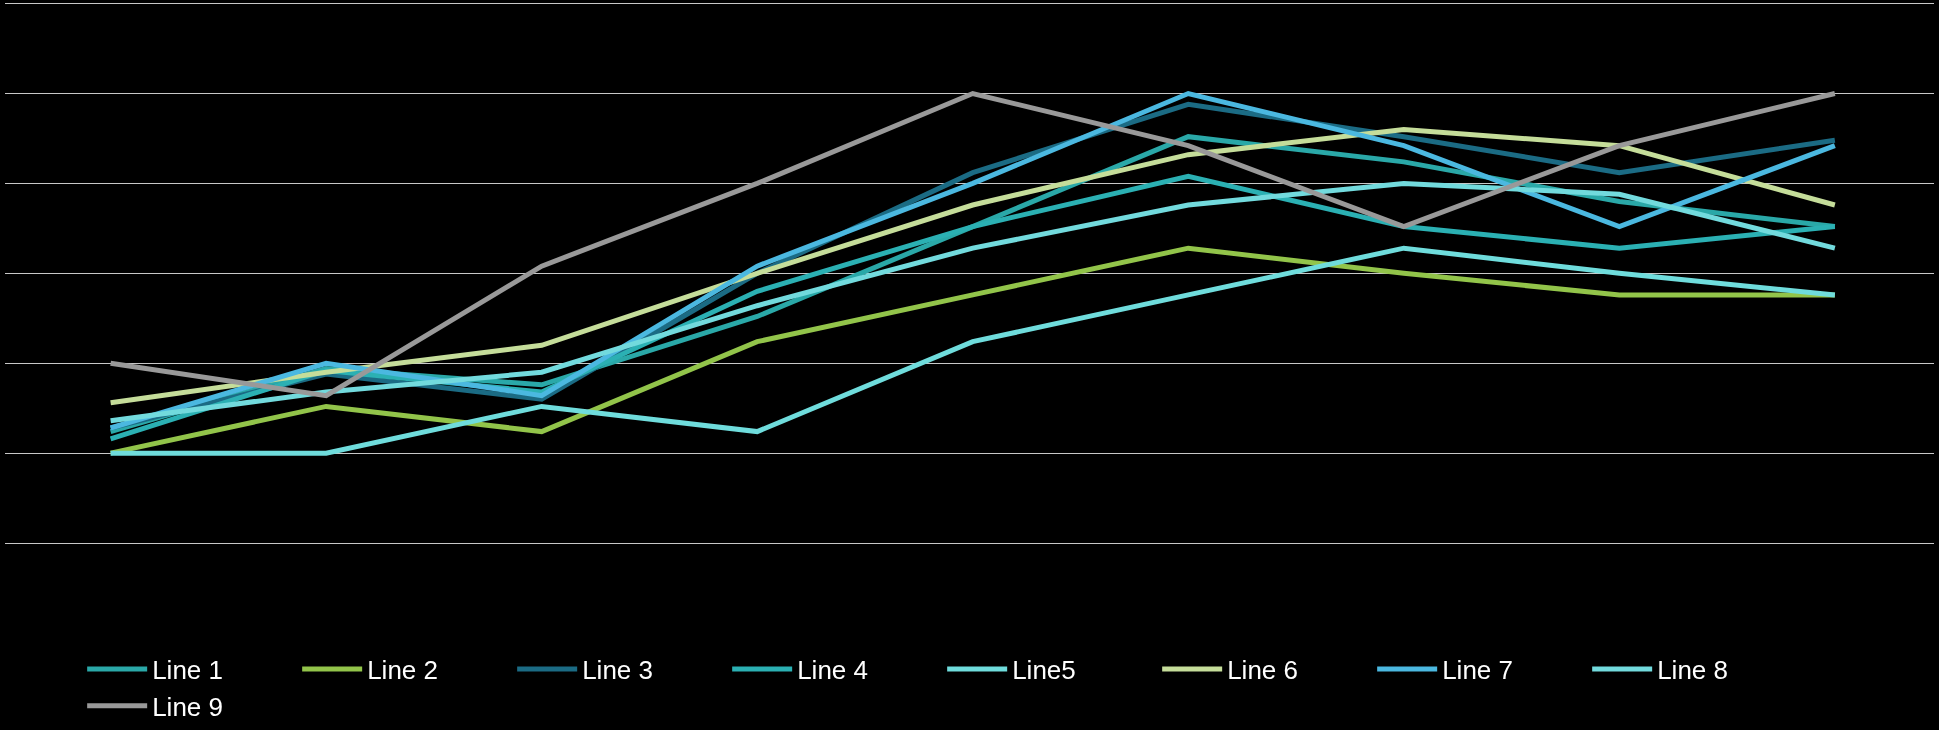 This screenshot has width=1939, height=730. I want to click on legend-label: Line 7, so click(1477, 670).